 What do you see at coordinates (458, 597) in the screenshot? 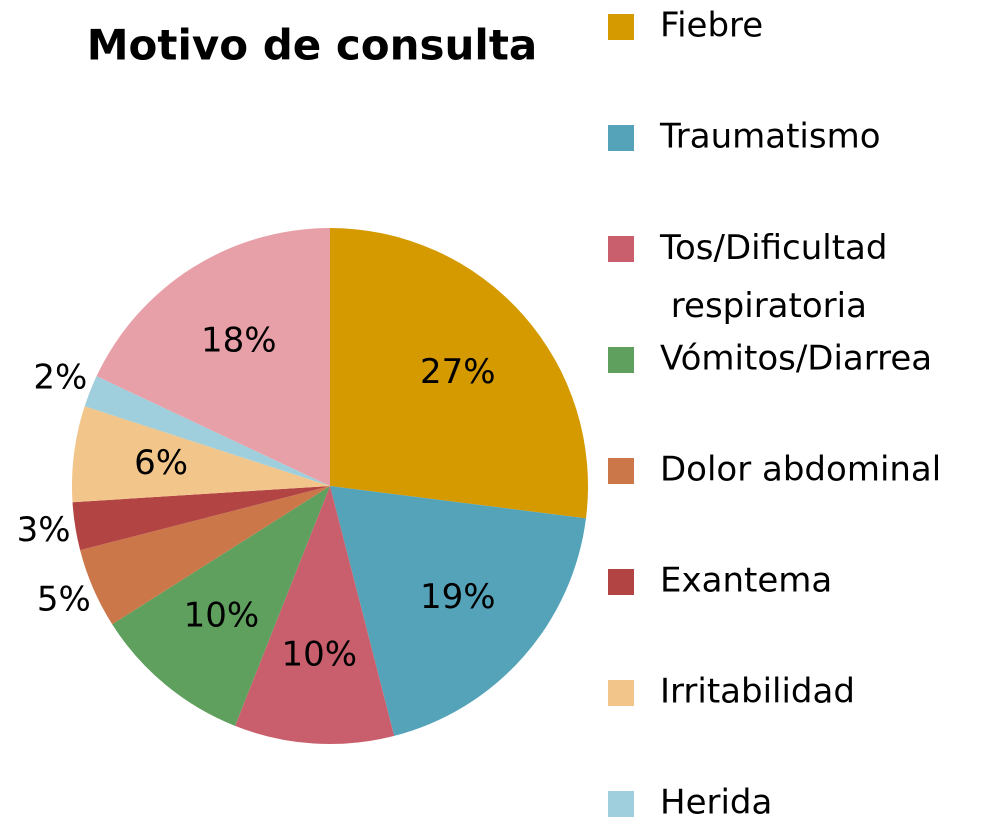
I see `data-label: 19%` at bounding box center [458, 597].